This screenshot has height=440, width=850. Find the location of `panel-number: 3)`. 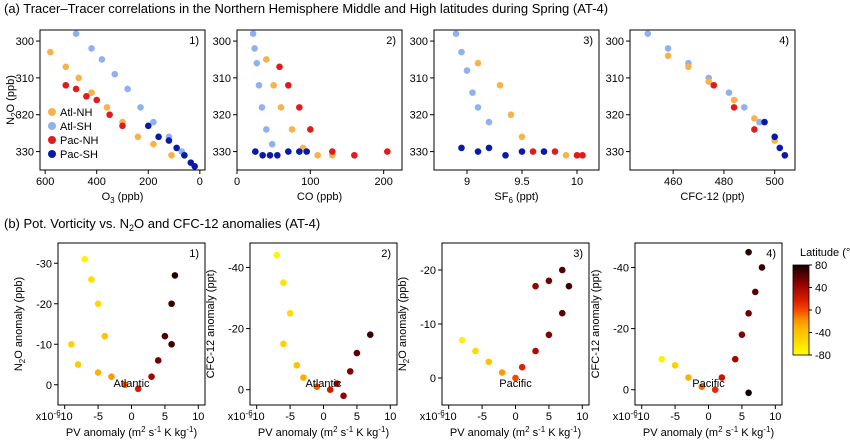

panel-number: 3) is located at coordinates (578, 254).